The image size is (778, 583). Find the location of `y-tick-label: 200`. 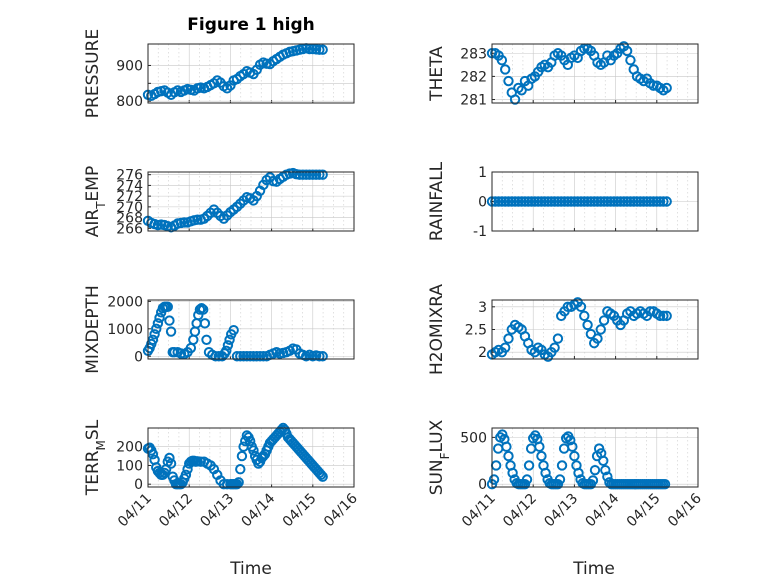

y-tick-label: 200 is located at coordinates (129, 448).